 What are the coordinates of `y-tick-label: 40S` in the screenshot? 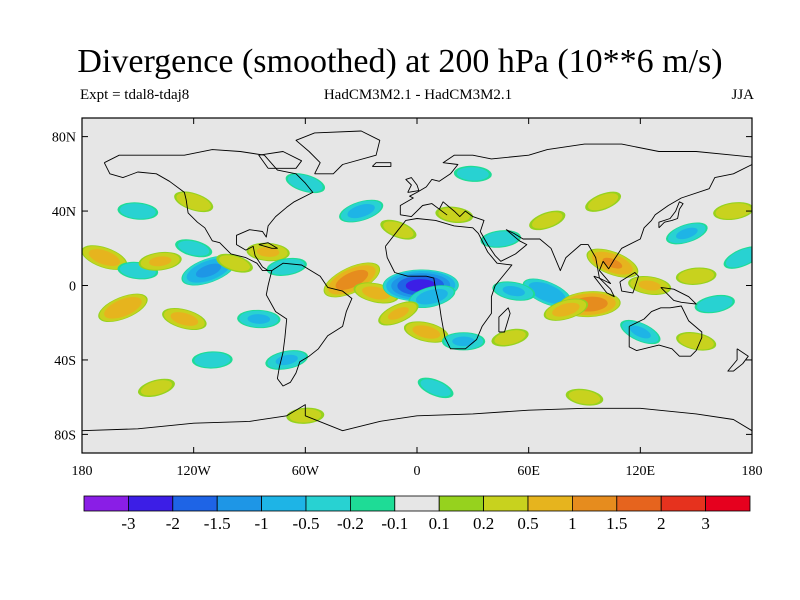 It's located at (65, 361).